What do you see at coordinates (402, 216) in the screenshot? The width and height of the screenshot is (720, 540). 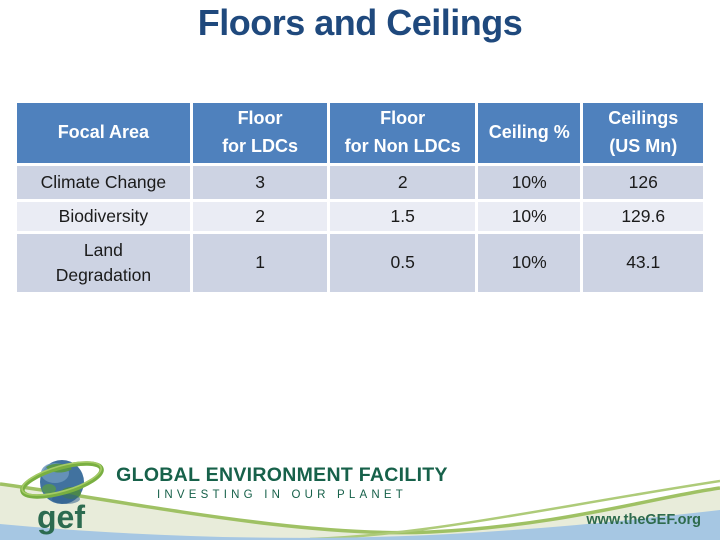 I see `cell-floor-non-ldcs: 1.5` at bounding box center [402, 216].